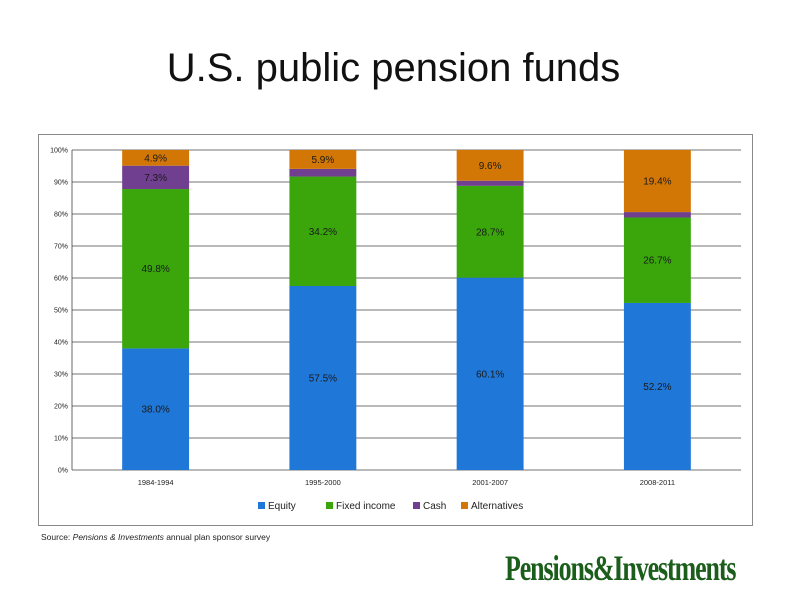 This screenshot has width=787, height=590. I want to click on y-tick-label: 10%, so click(61, 439).